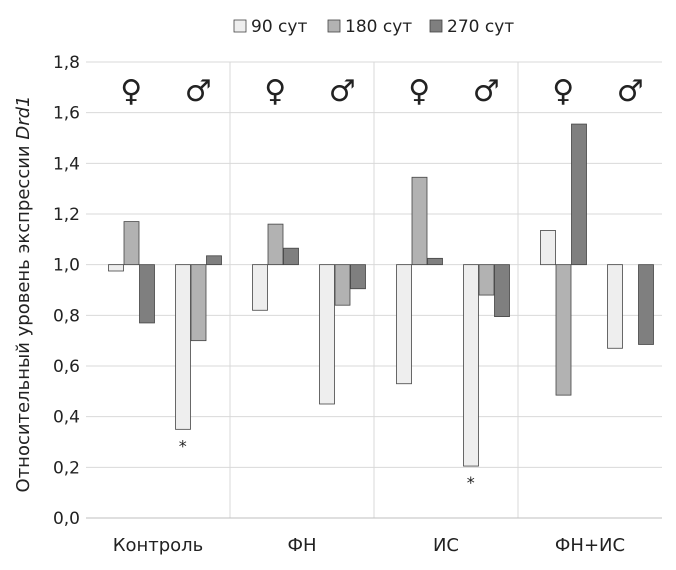 This screenshot has width=676, height=570. I want to click on y-axis-title: Относительный уровень экспрессии Drd1, so click(23, 294).